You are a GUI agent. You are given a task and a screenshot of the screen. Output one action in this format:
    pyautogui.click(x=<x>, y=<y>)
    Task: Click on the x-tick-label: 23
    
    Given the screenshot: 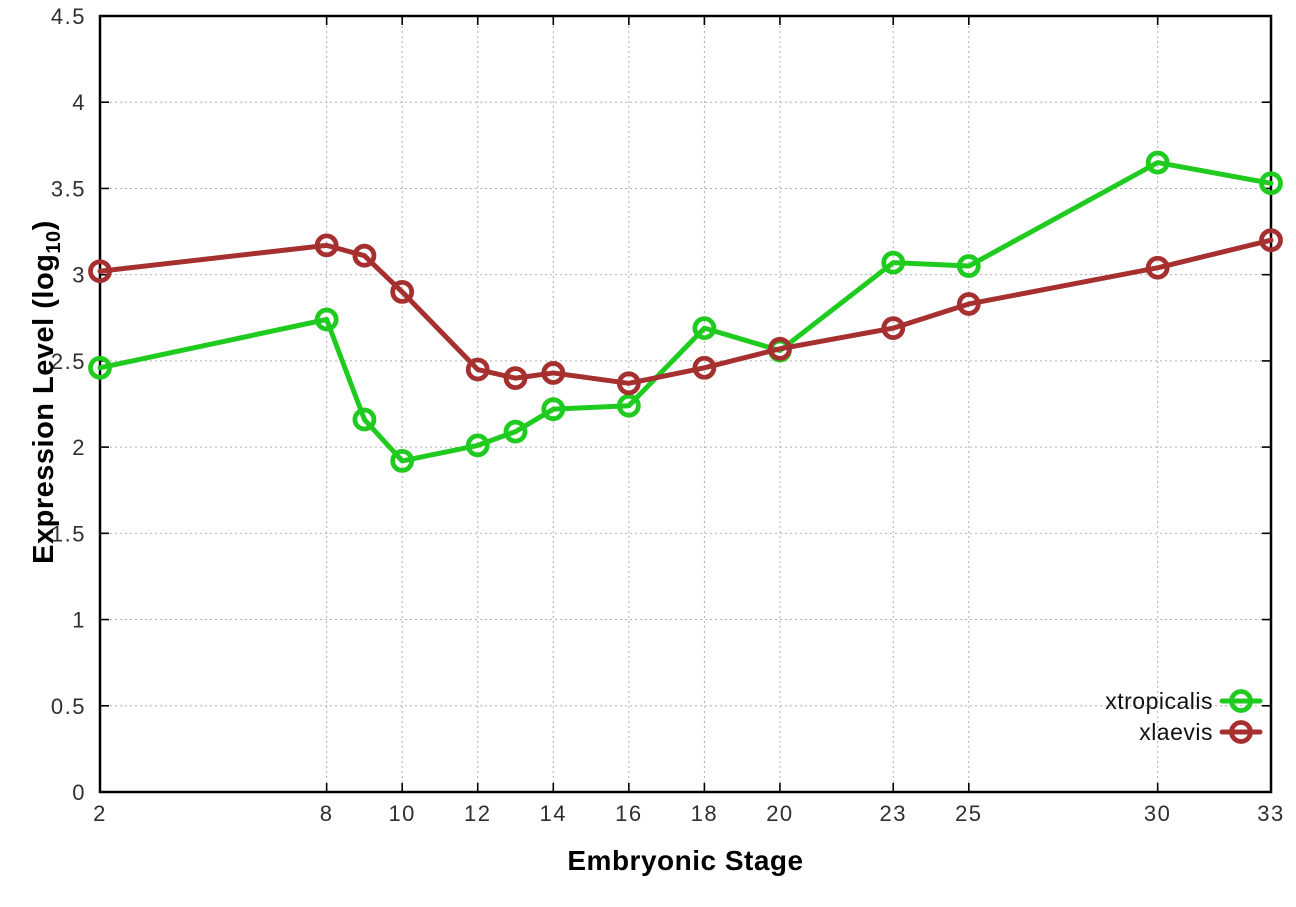 What is the action you would take?
    pyautogui.click(x=893, y=813)
    